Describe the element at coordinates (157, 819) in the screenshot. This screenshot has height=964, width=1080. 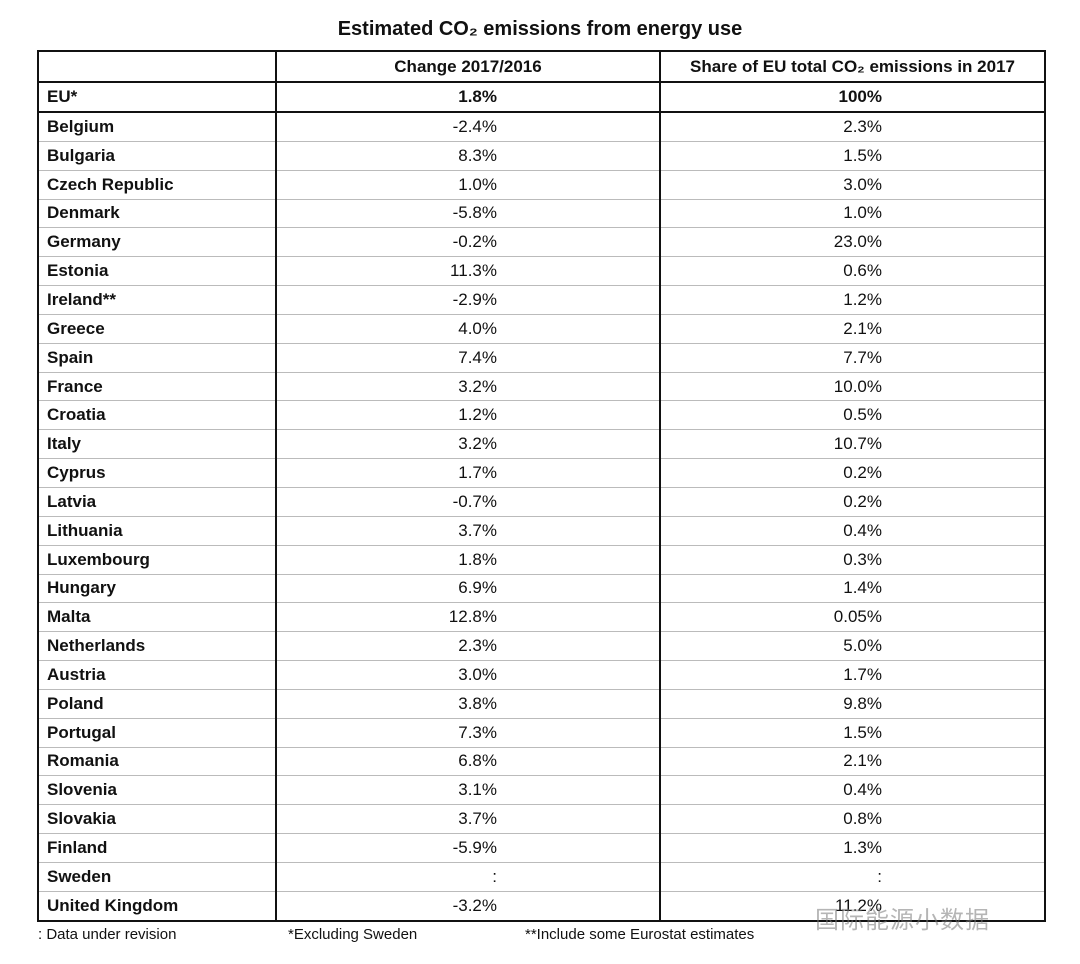
I see `country-cell: Slovakia` at that location.